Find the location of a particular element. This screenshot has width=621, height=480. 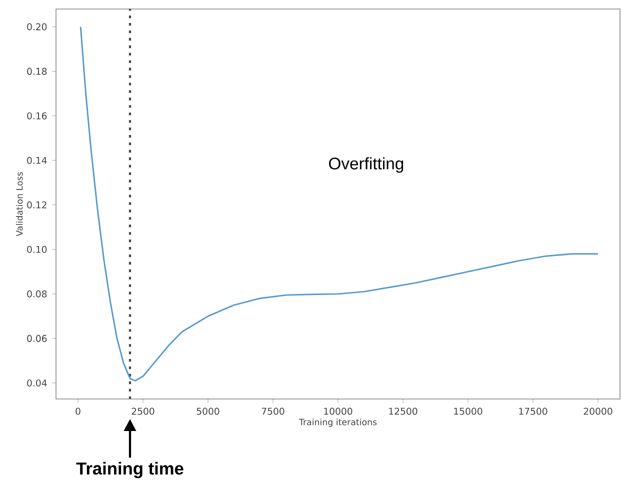

x-tick-label: 17500 is located at coordinates (533, 411).